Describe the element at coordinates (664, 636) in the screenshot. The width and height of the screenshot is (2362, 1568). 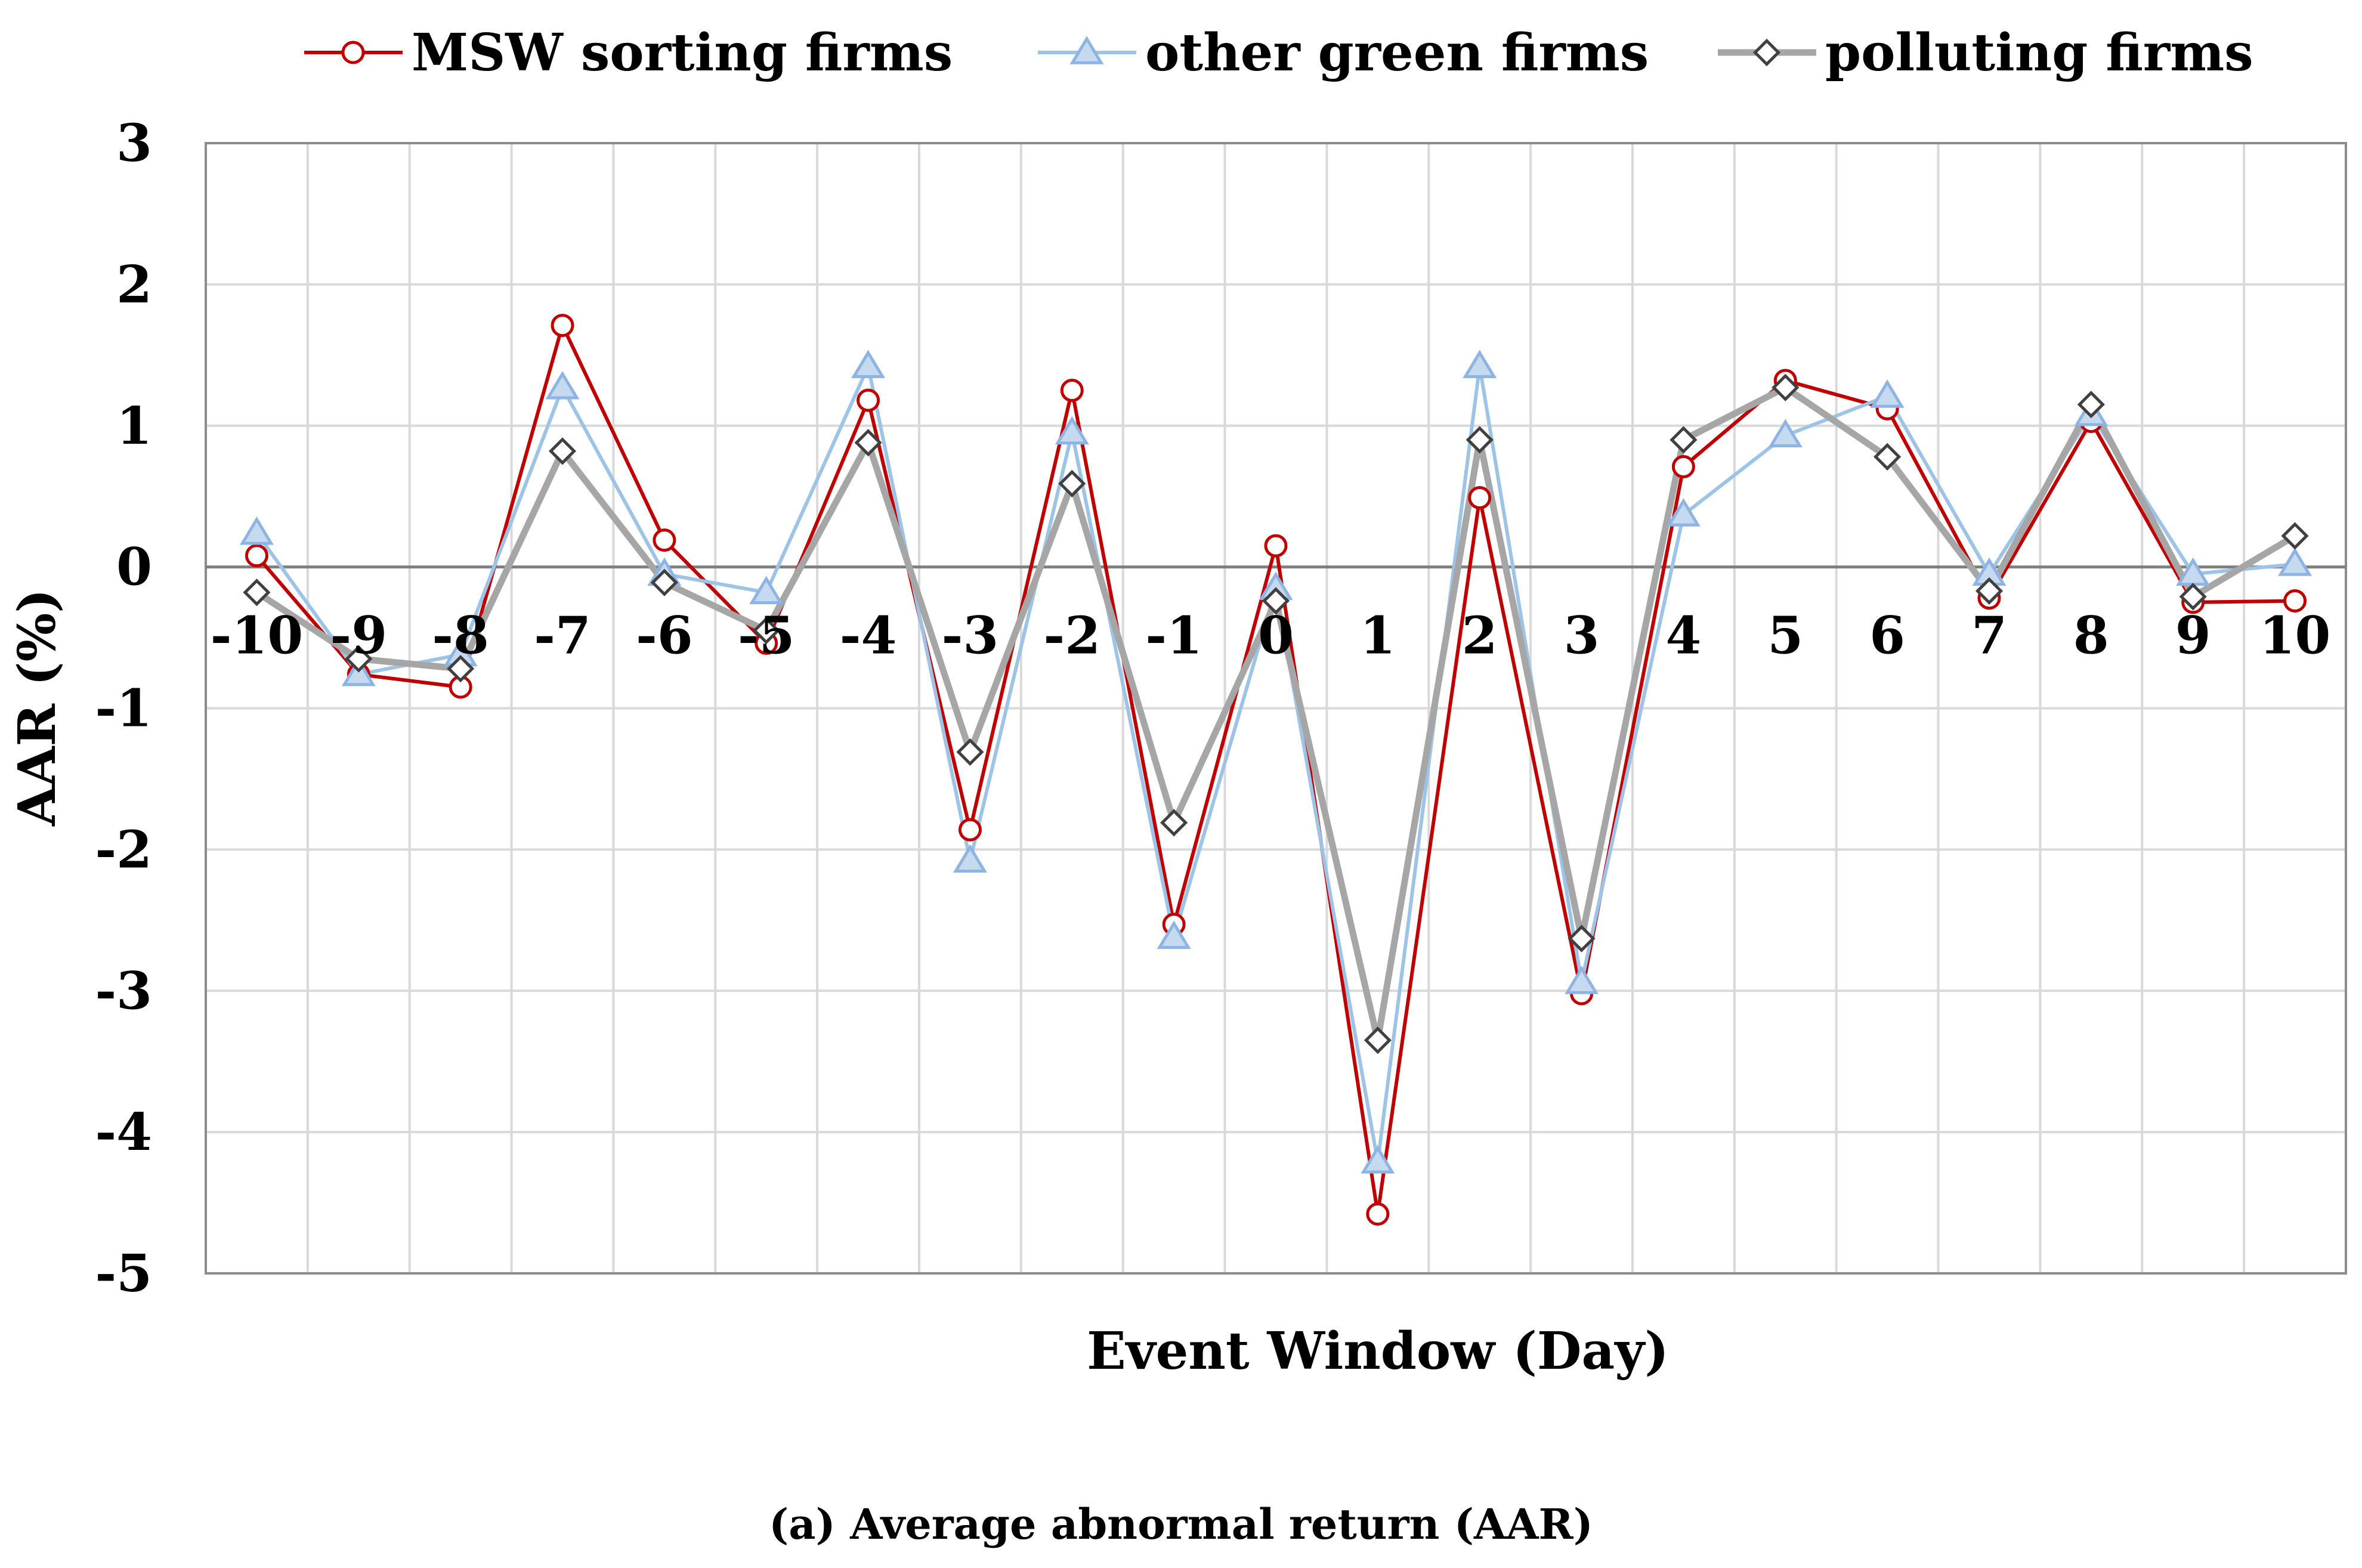
I see `x-tick-label: -6` at that location.